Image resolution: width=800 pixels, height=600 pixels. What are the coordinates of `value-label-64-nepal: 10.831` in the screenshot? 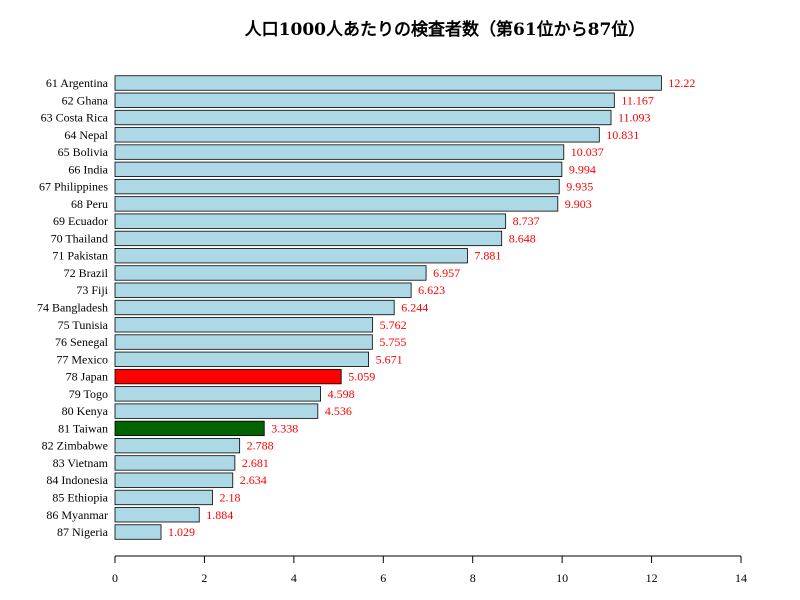 It's located at (622, 135).